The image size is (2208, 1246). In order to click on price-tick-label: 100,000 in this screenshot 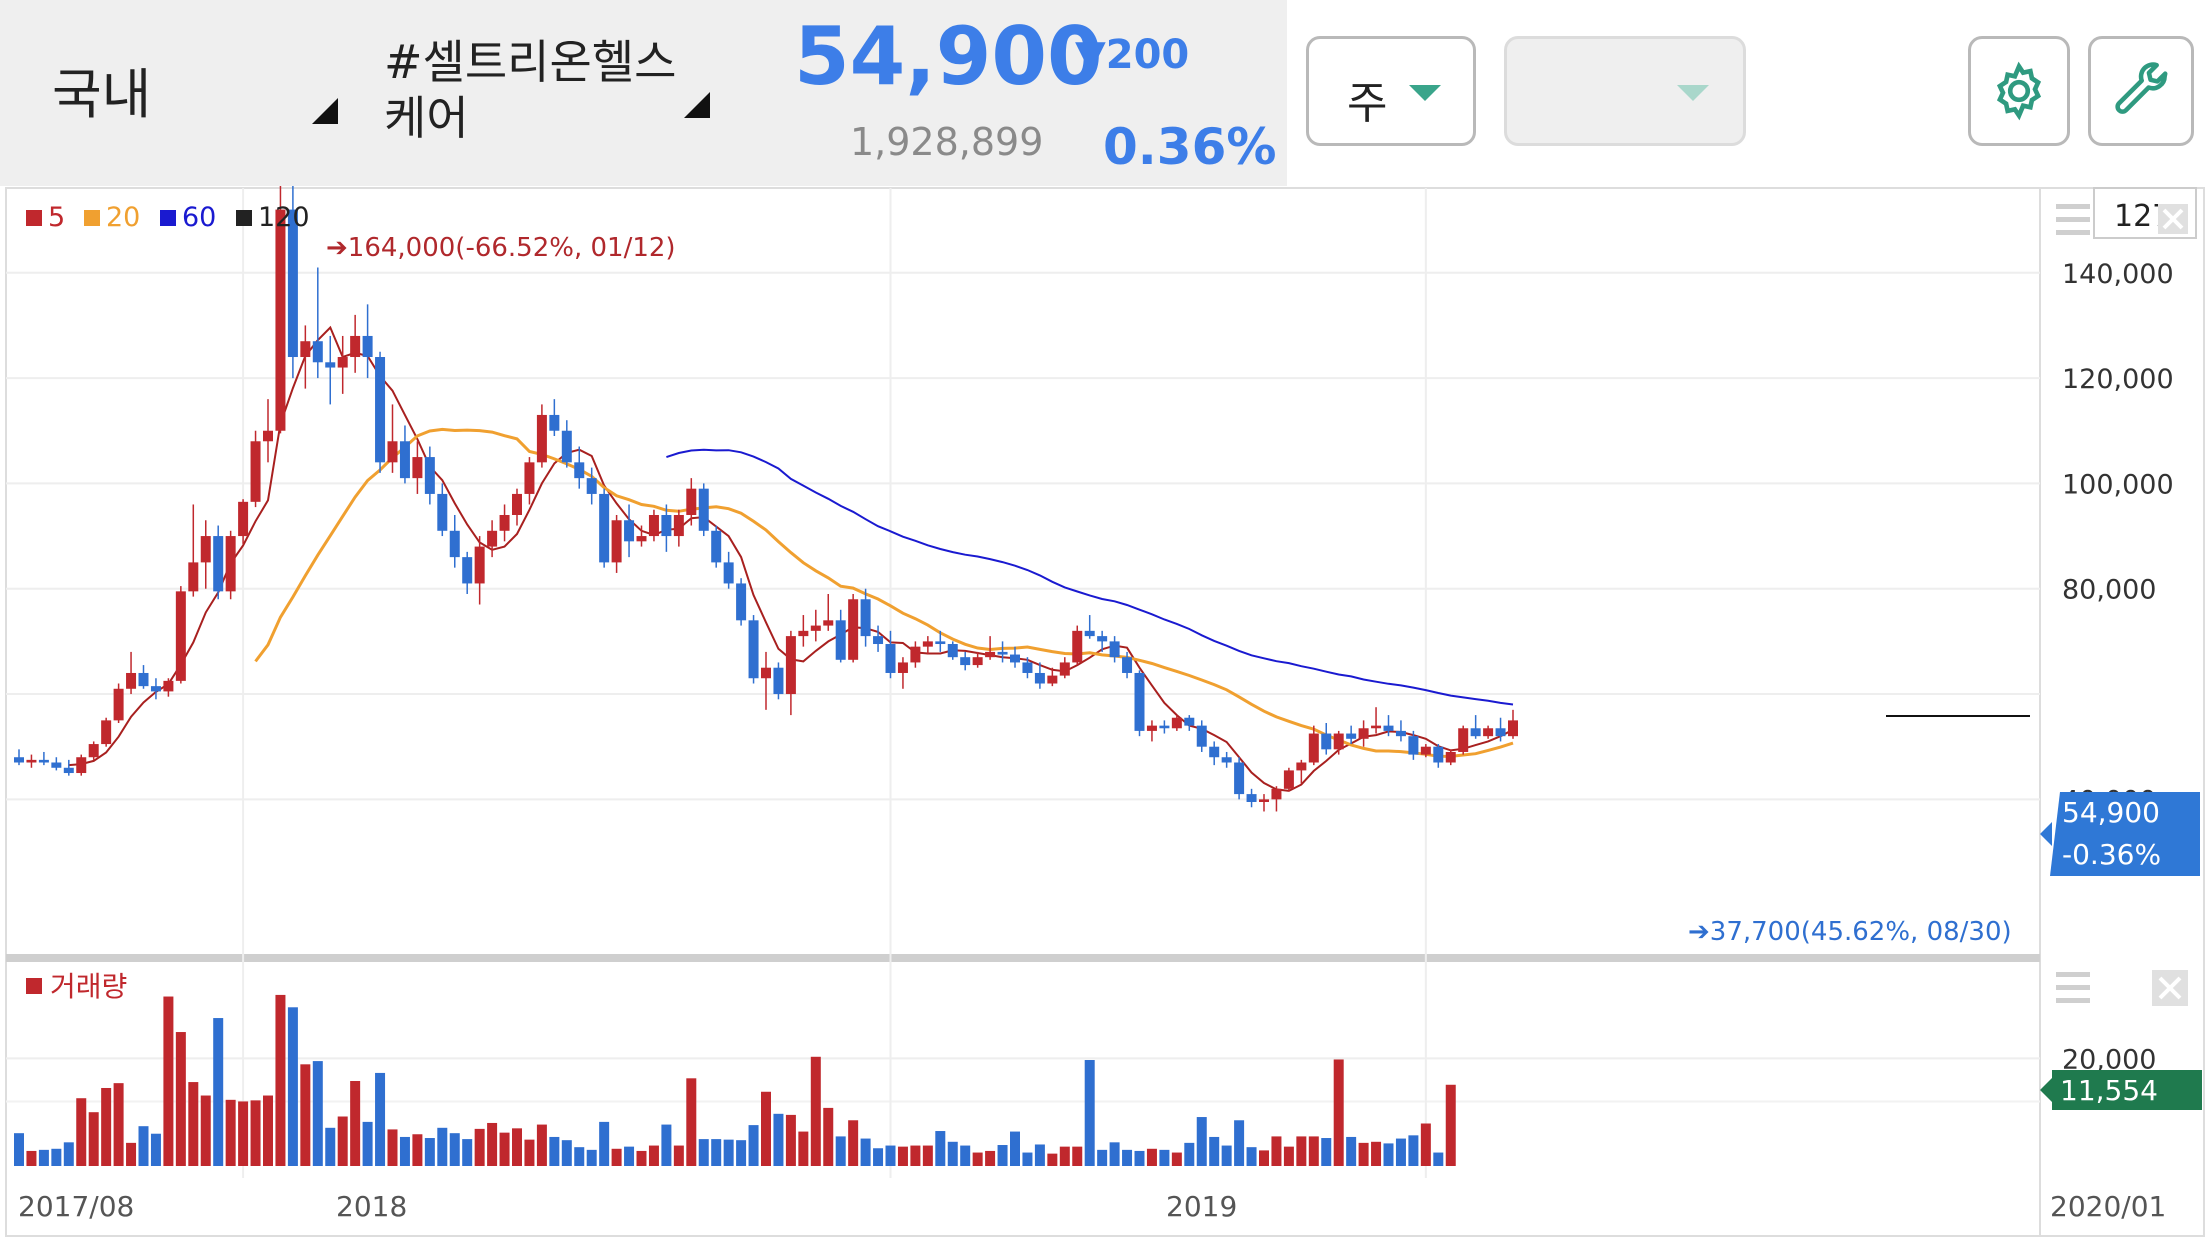, I will do `click(2118, 484)`.